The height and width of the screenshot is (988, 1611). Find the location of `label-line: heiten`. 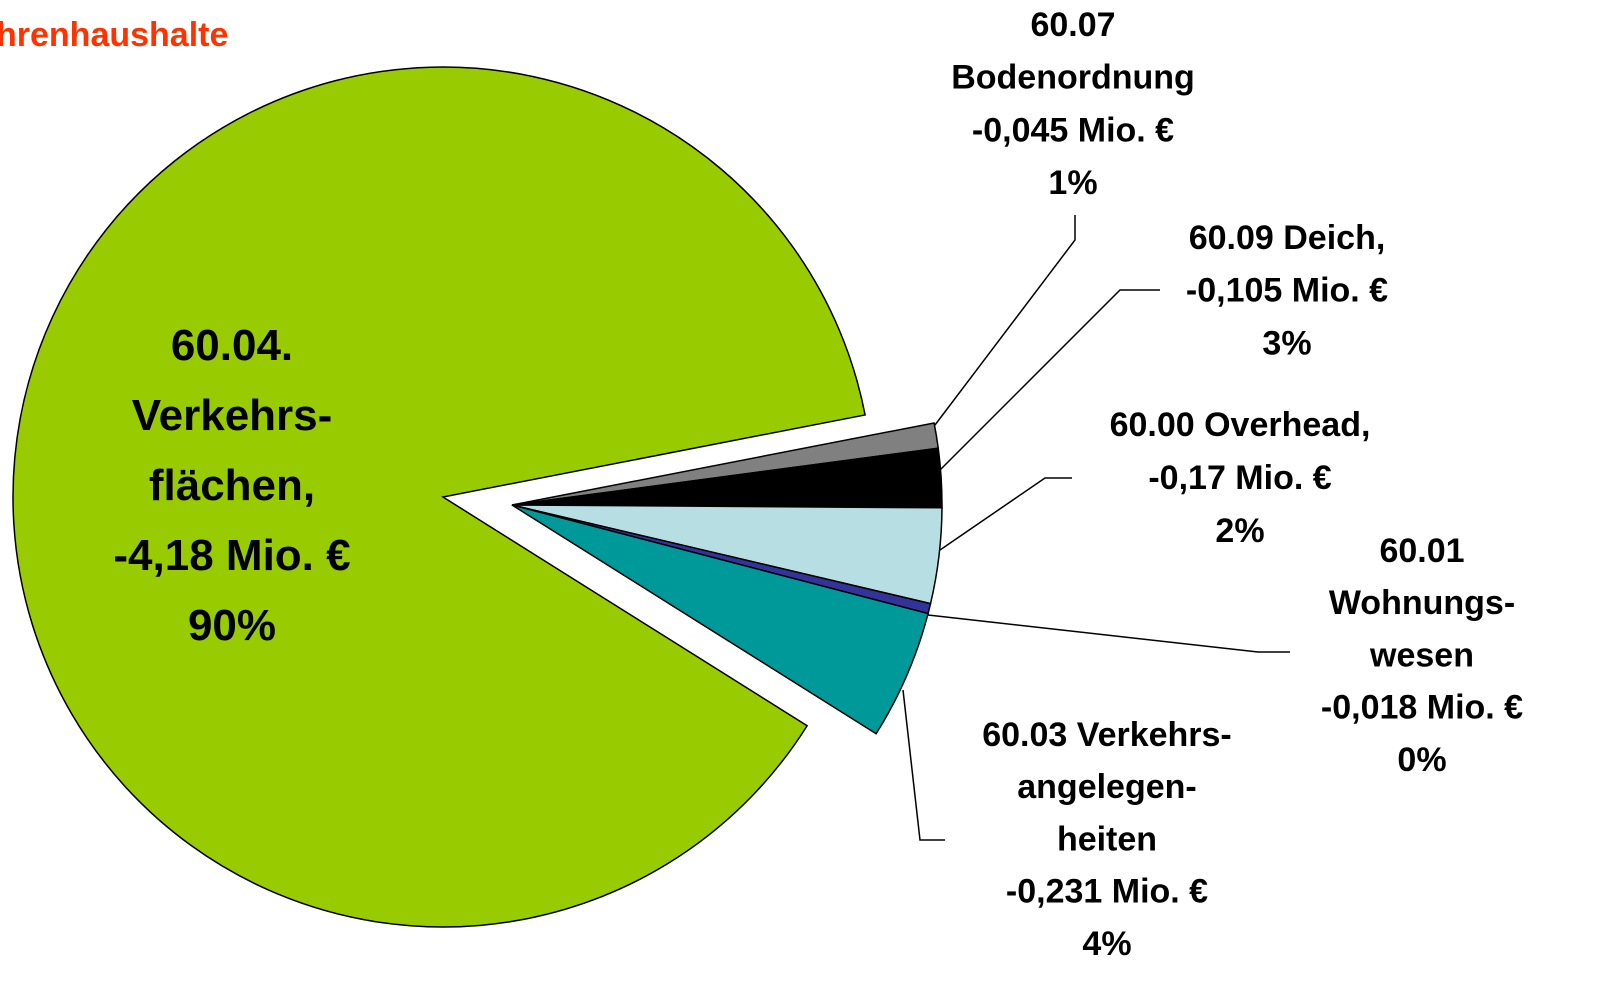

label-line: heiten is located at coordinates (1107, 839).